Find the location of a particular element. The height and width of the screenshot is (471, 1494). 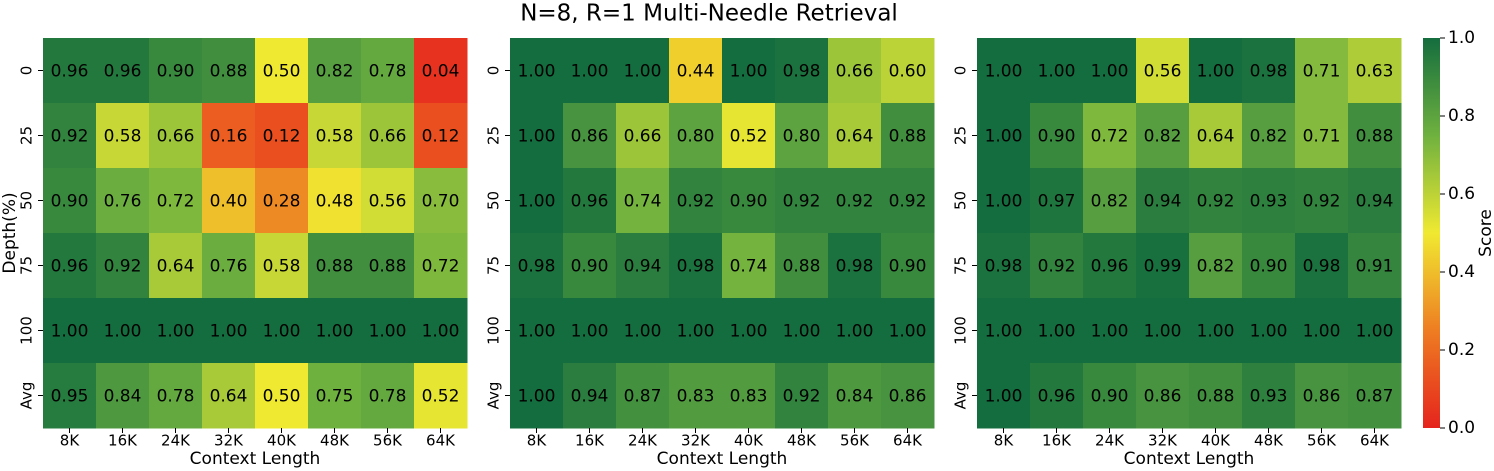

x-tick-label: 16K is located at coordinates (1057, 441).